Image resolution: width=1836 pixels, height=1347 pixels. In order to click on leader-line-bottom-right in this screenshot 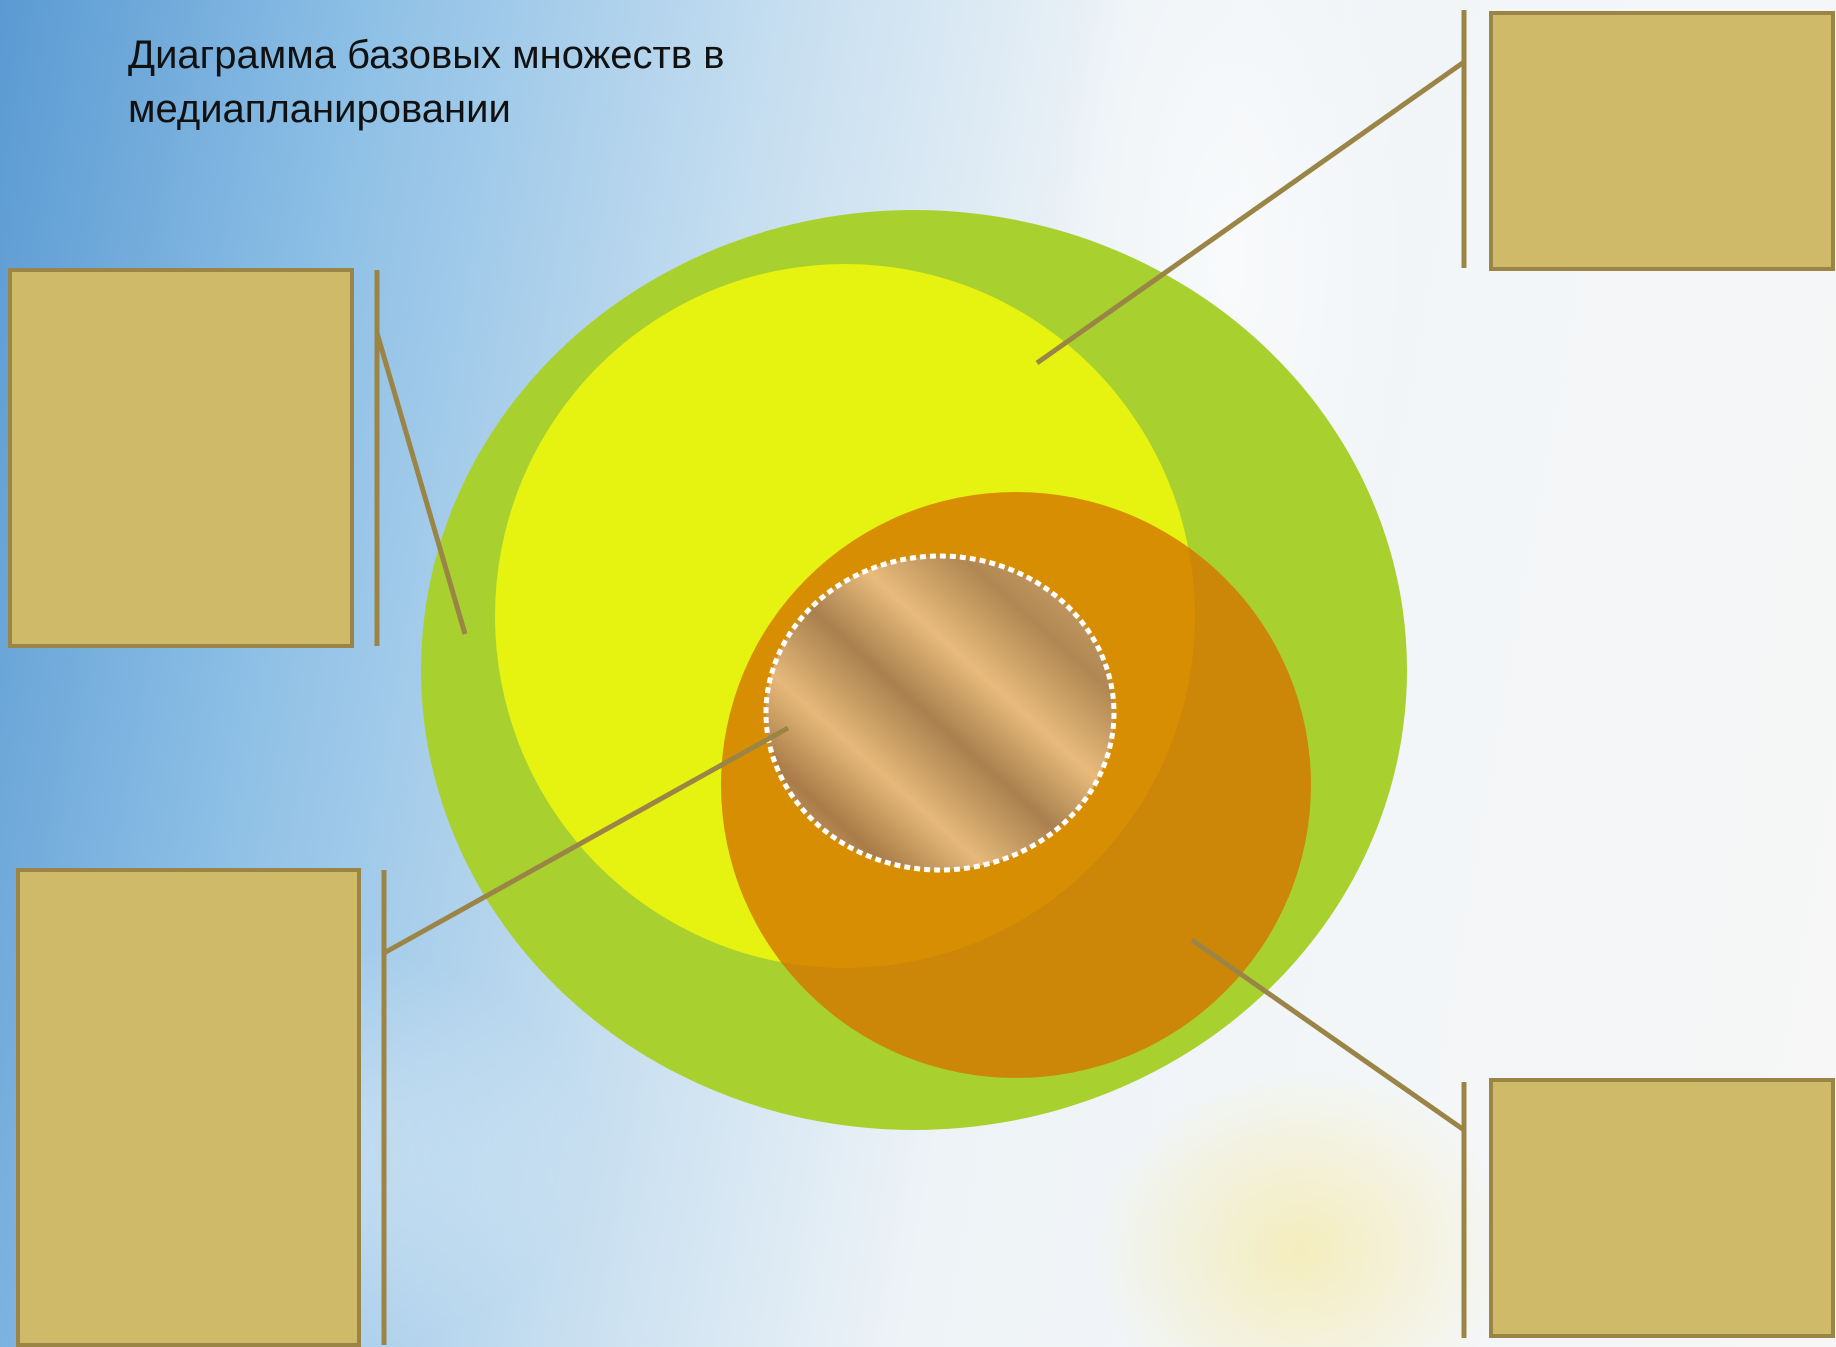, I will do `click(1328, 1035)`.